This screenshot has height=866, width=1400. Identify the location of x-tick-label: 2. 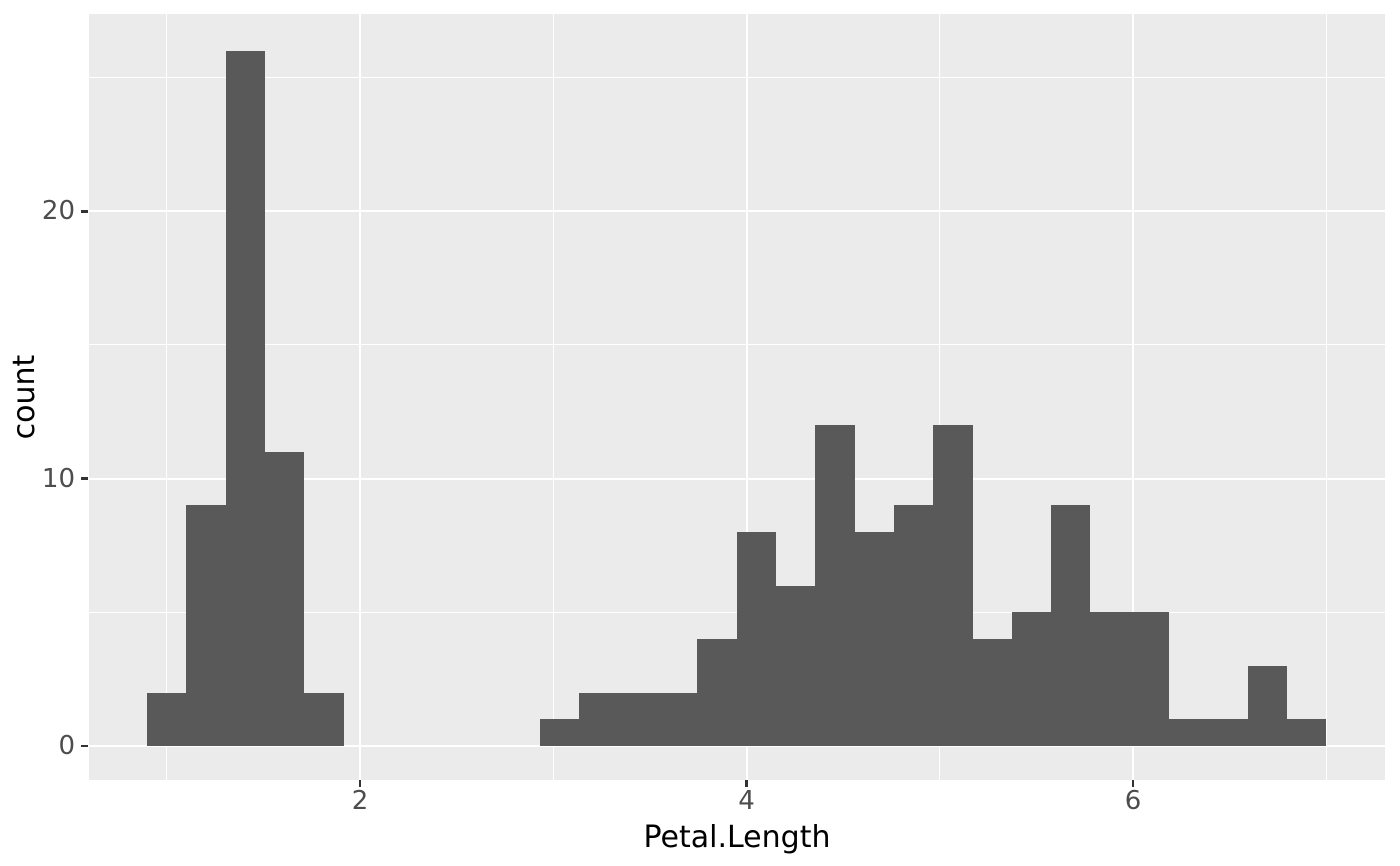
(360, 801).